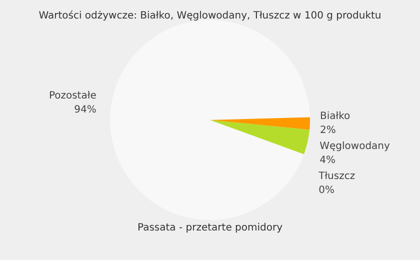  I want to click on text: Passata - przetarte pomidory, so click(210, 228).